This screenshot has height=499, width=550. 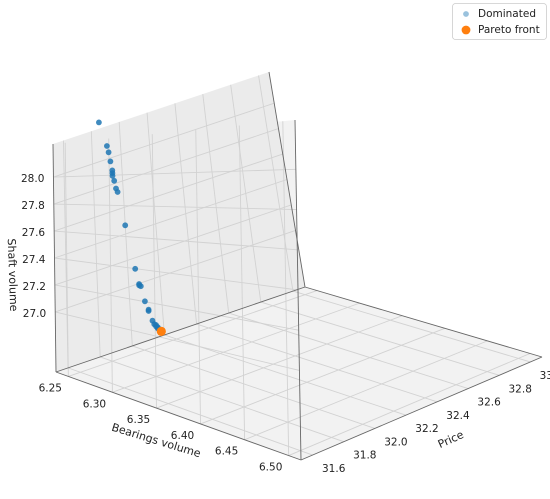 I want to click on x-tick-label: 31.6, so click(x=334, y=469).